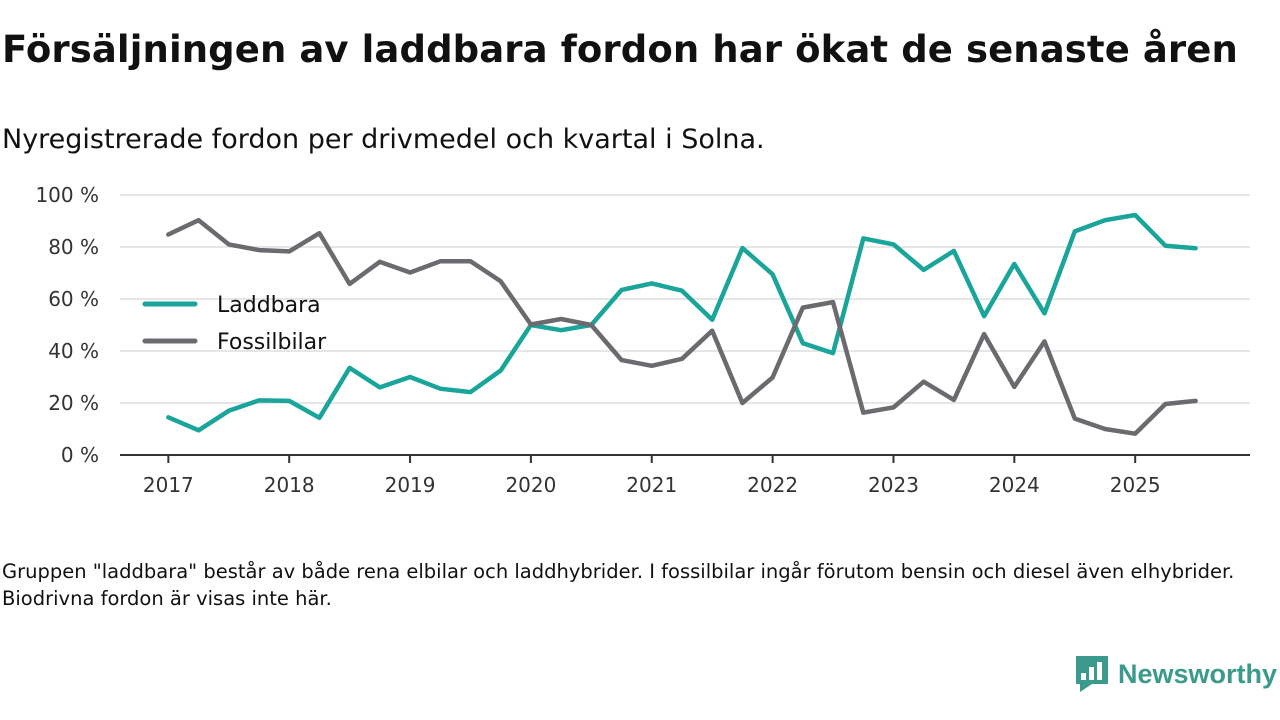 Image resolution: width=1280 pixels, height=720 pixels. What do you see at coordinates (73, 299) in the screenshot?
I see `y-tick-label: 60 %` at bounding box center [73, 299].